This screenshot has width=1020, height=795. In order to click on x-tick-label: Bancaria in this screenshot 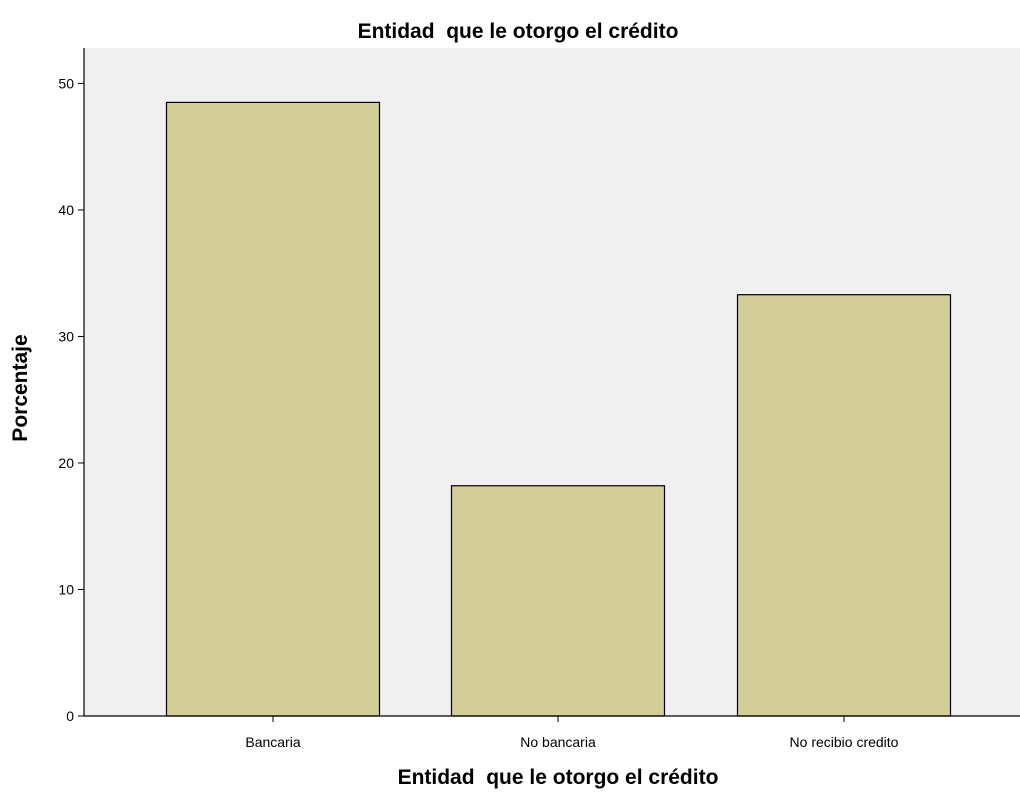, I will do `click(272, 742)`.